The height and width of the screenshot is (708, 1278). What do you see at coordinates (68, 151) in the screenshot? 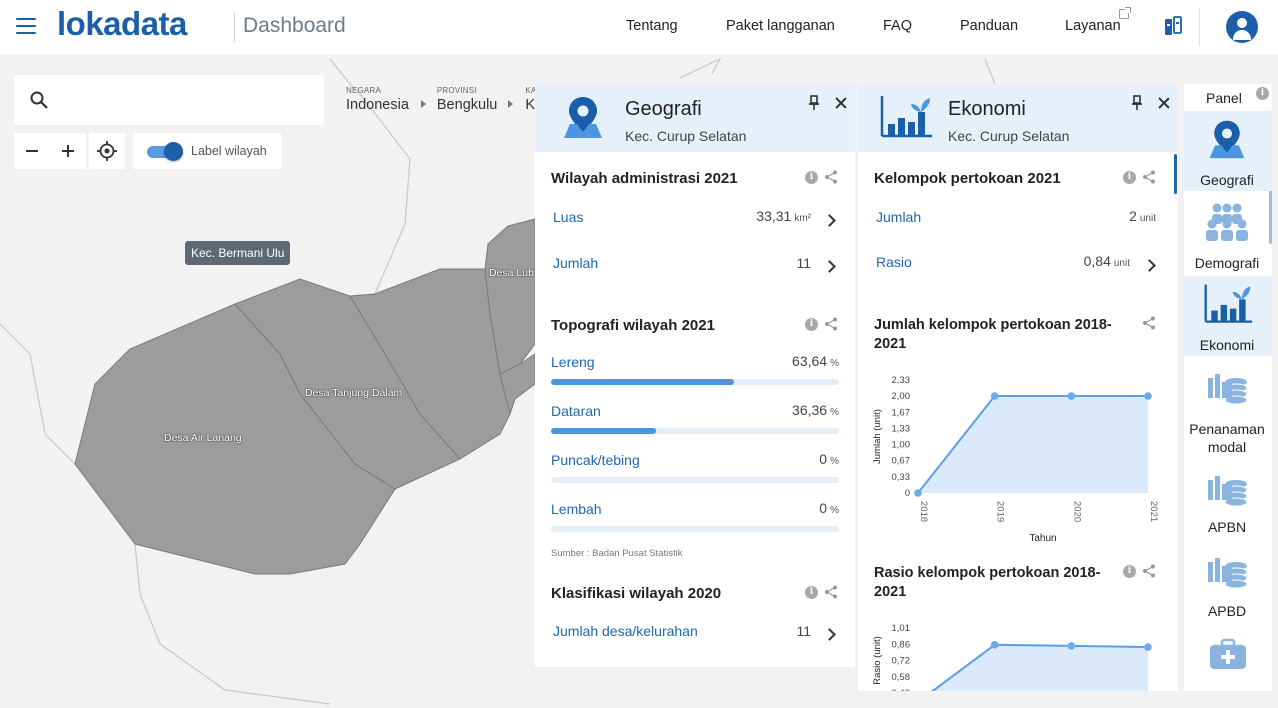
I see `zoom-in-button` at bounding box center [68, 151].